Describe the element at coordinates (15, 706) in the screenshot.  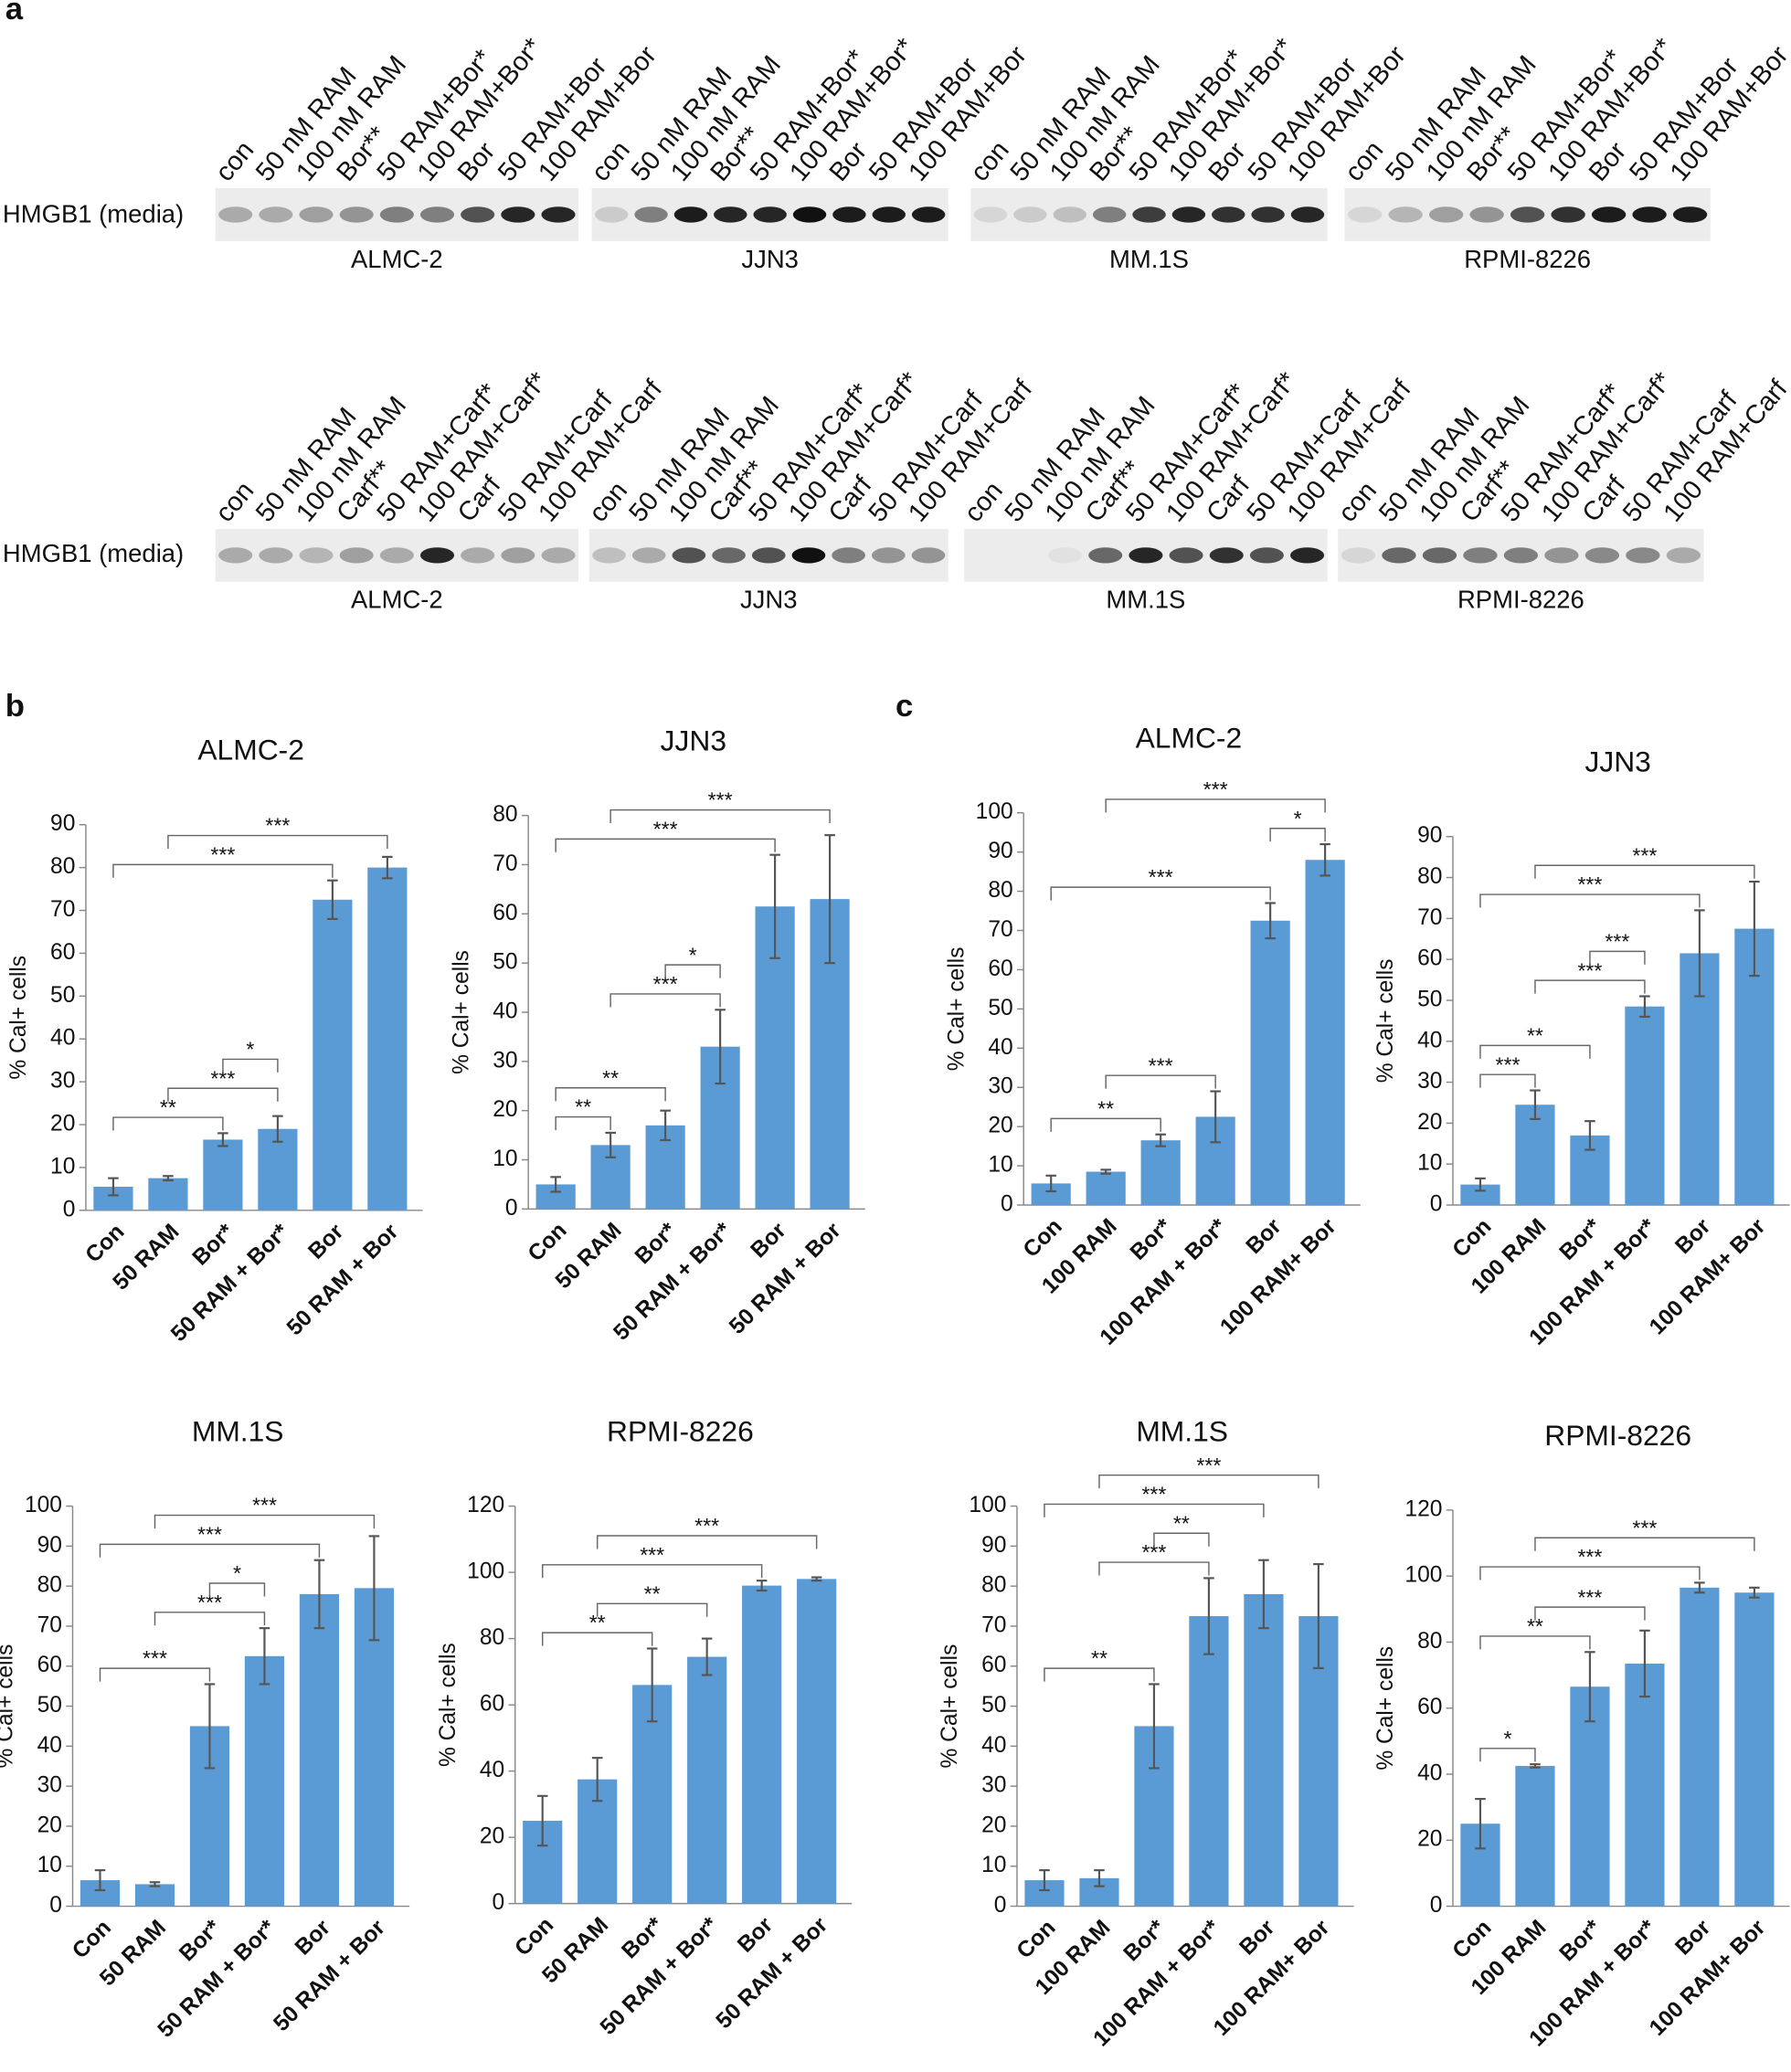
I see `panel-label: b` at that location.